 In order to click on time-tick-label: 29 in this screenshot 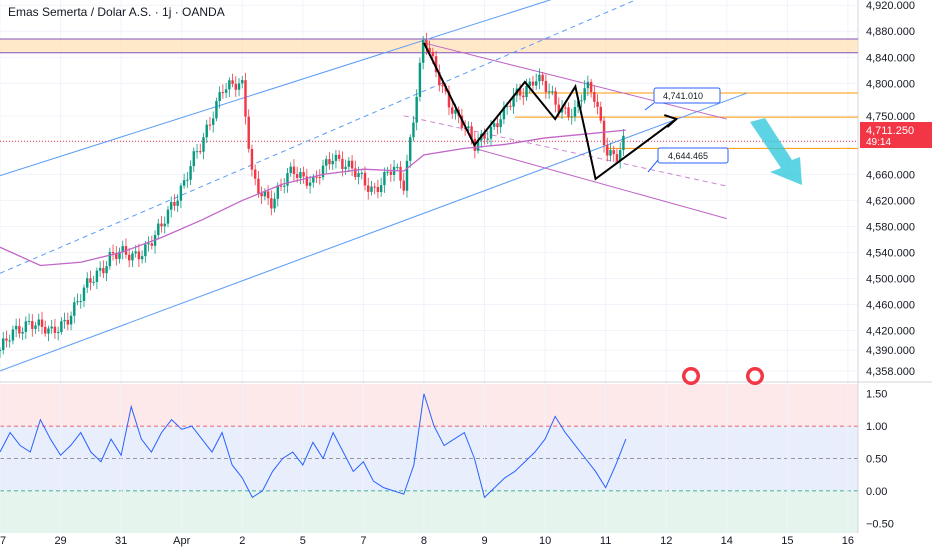, I will do `click(60, 541)`.